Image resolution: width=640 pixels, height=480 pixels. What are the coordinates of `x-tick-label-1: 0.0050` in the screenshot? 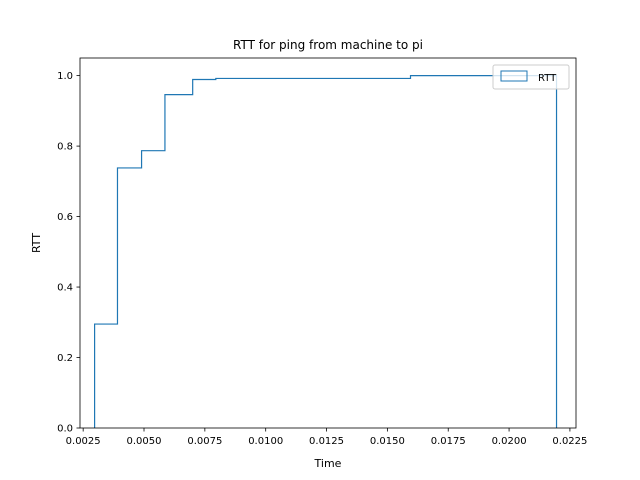 It's located at (144, 441).